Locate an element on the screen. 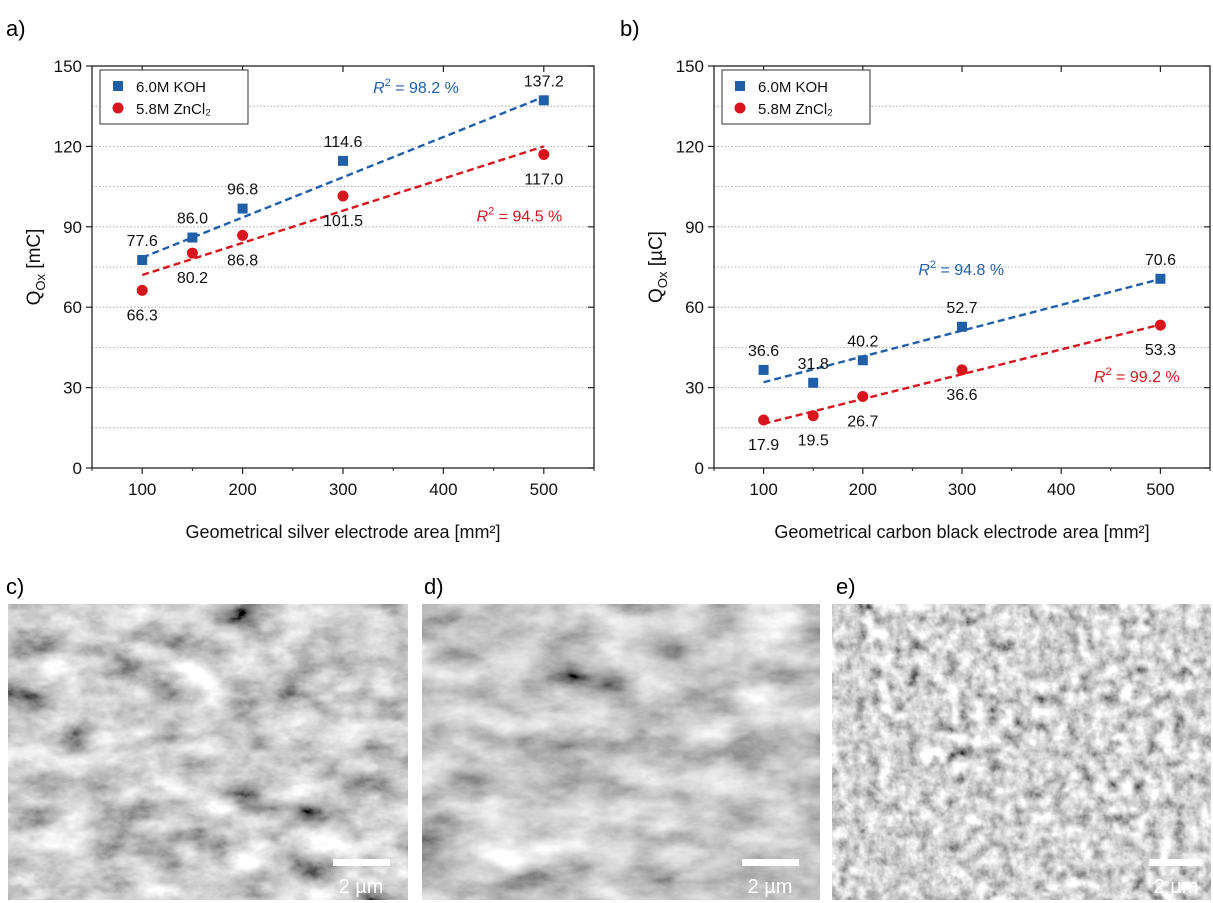  data-label: 80.2 is located at coordinates (192, 278).